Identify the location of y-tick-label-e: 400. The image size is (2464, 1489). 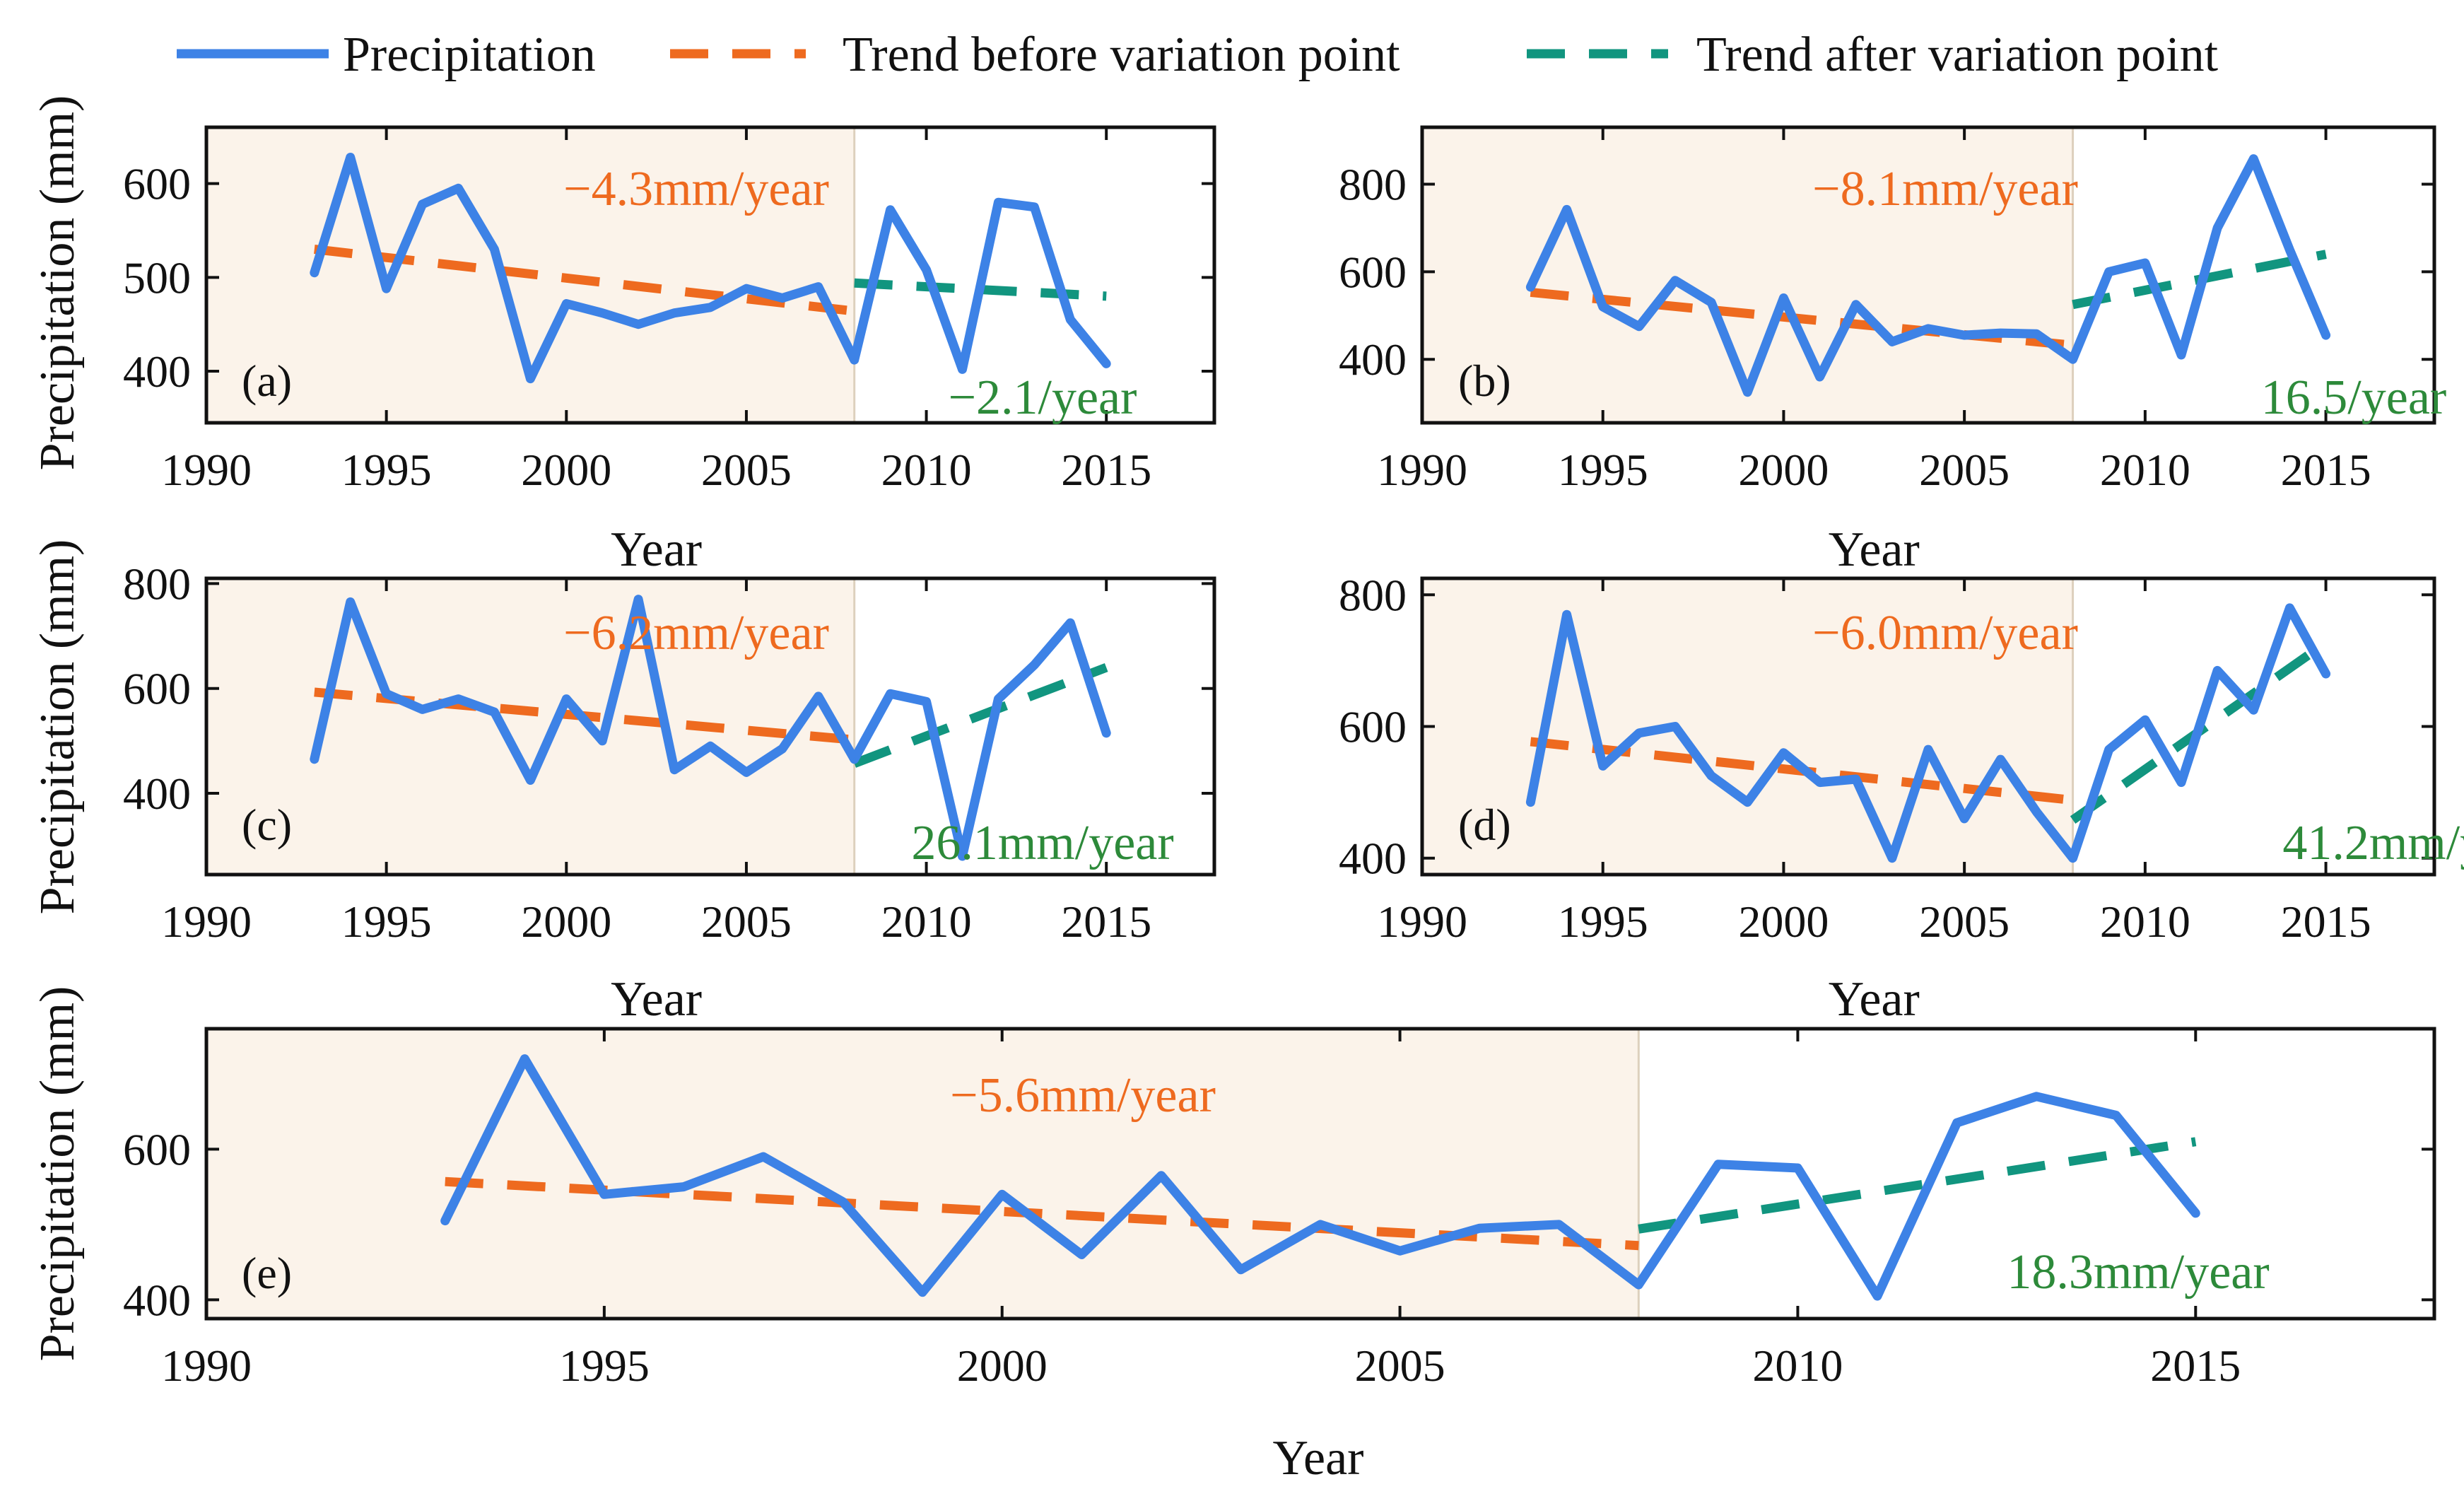
(157, 1300).